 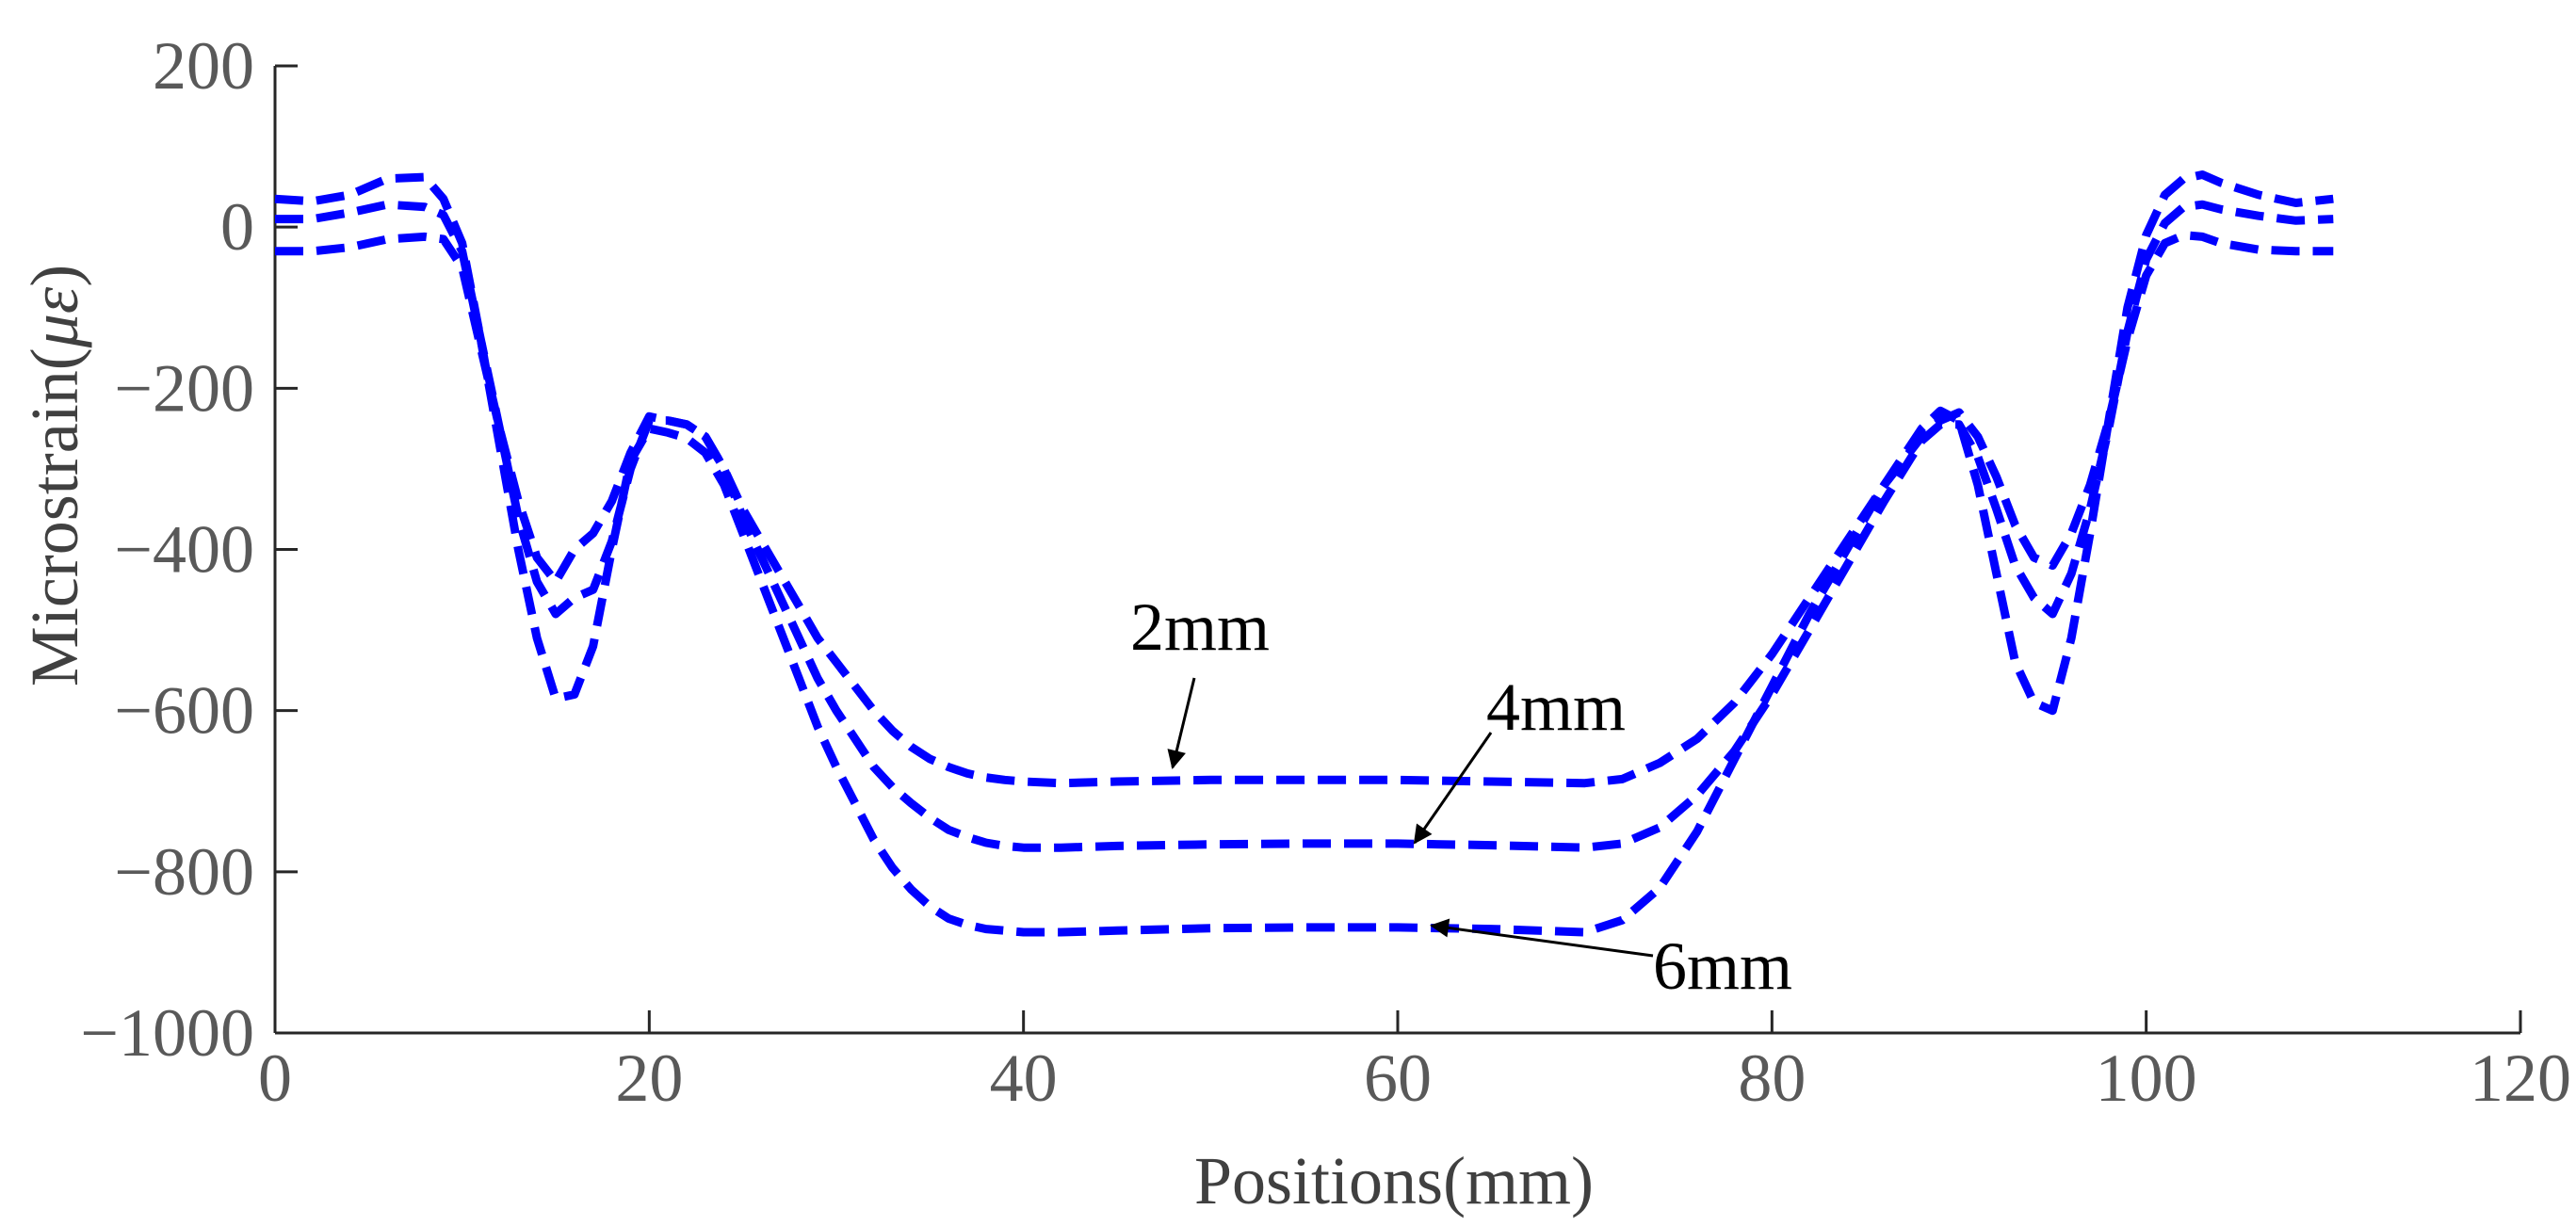 What do you see at coordinates (54, 516) in the screenshot?
I see `y-axis-label-text: Microstrain(` at bounding box center [54, 516].